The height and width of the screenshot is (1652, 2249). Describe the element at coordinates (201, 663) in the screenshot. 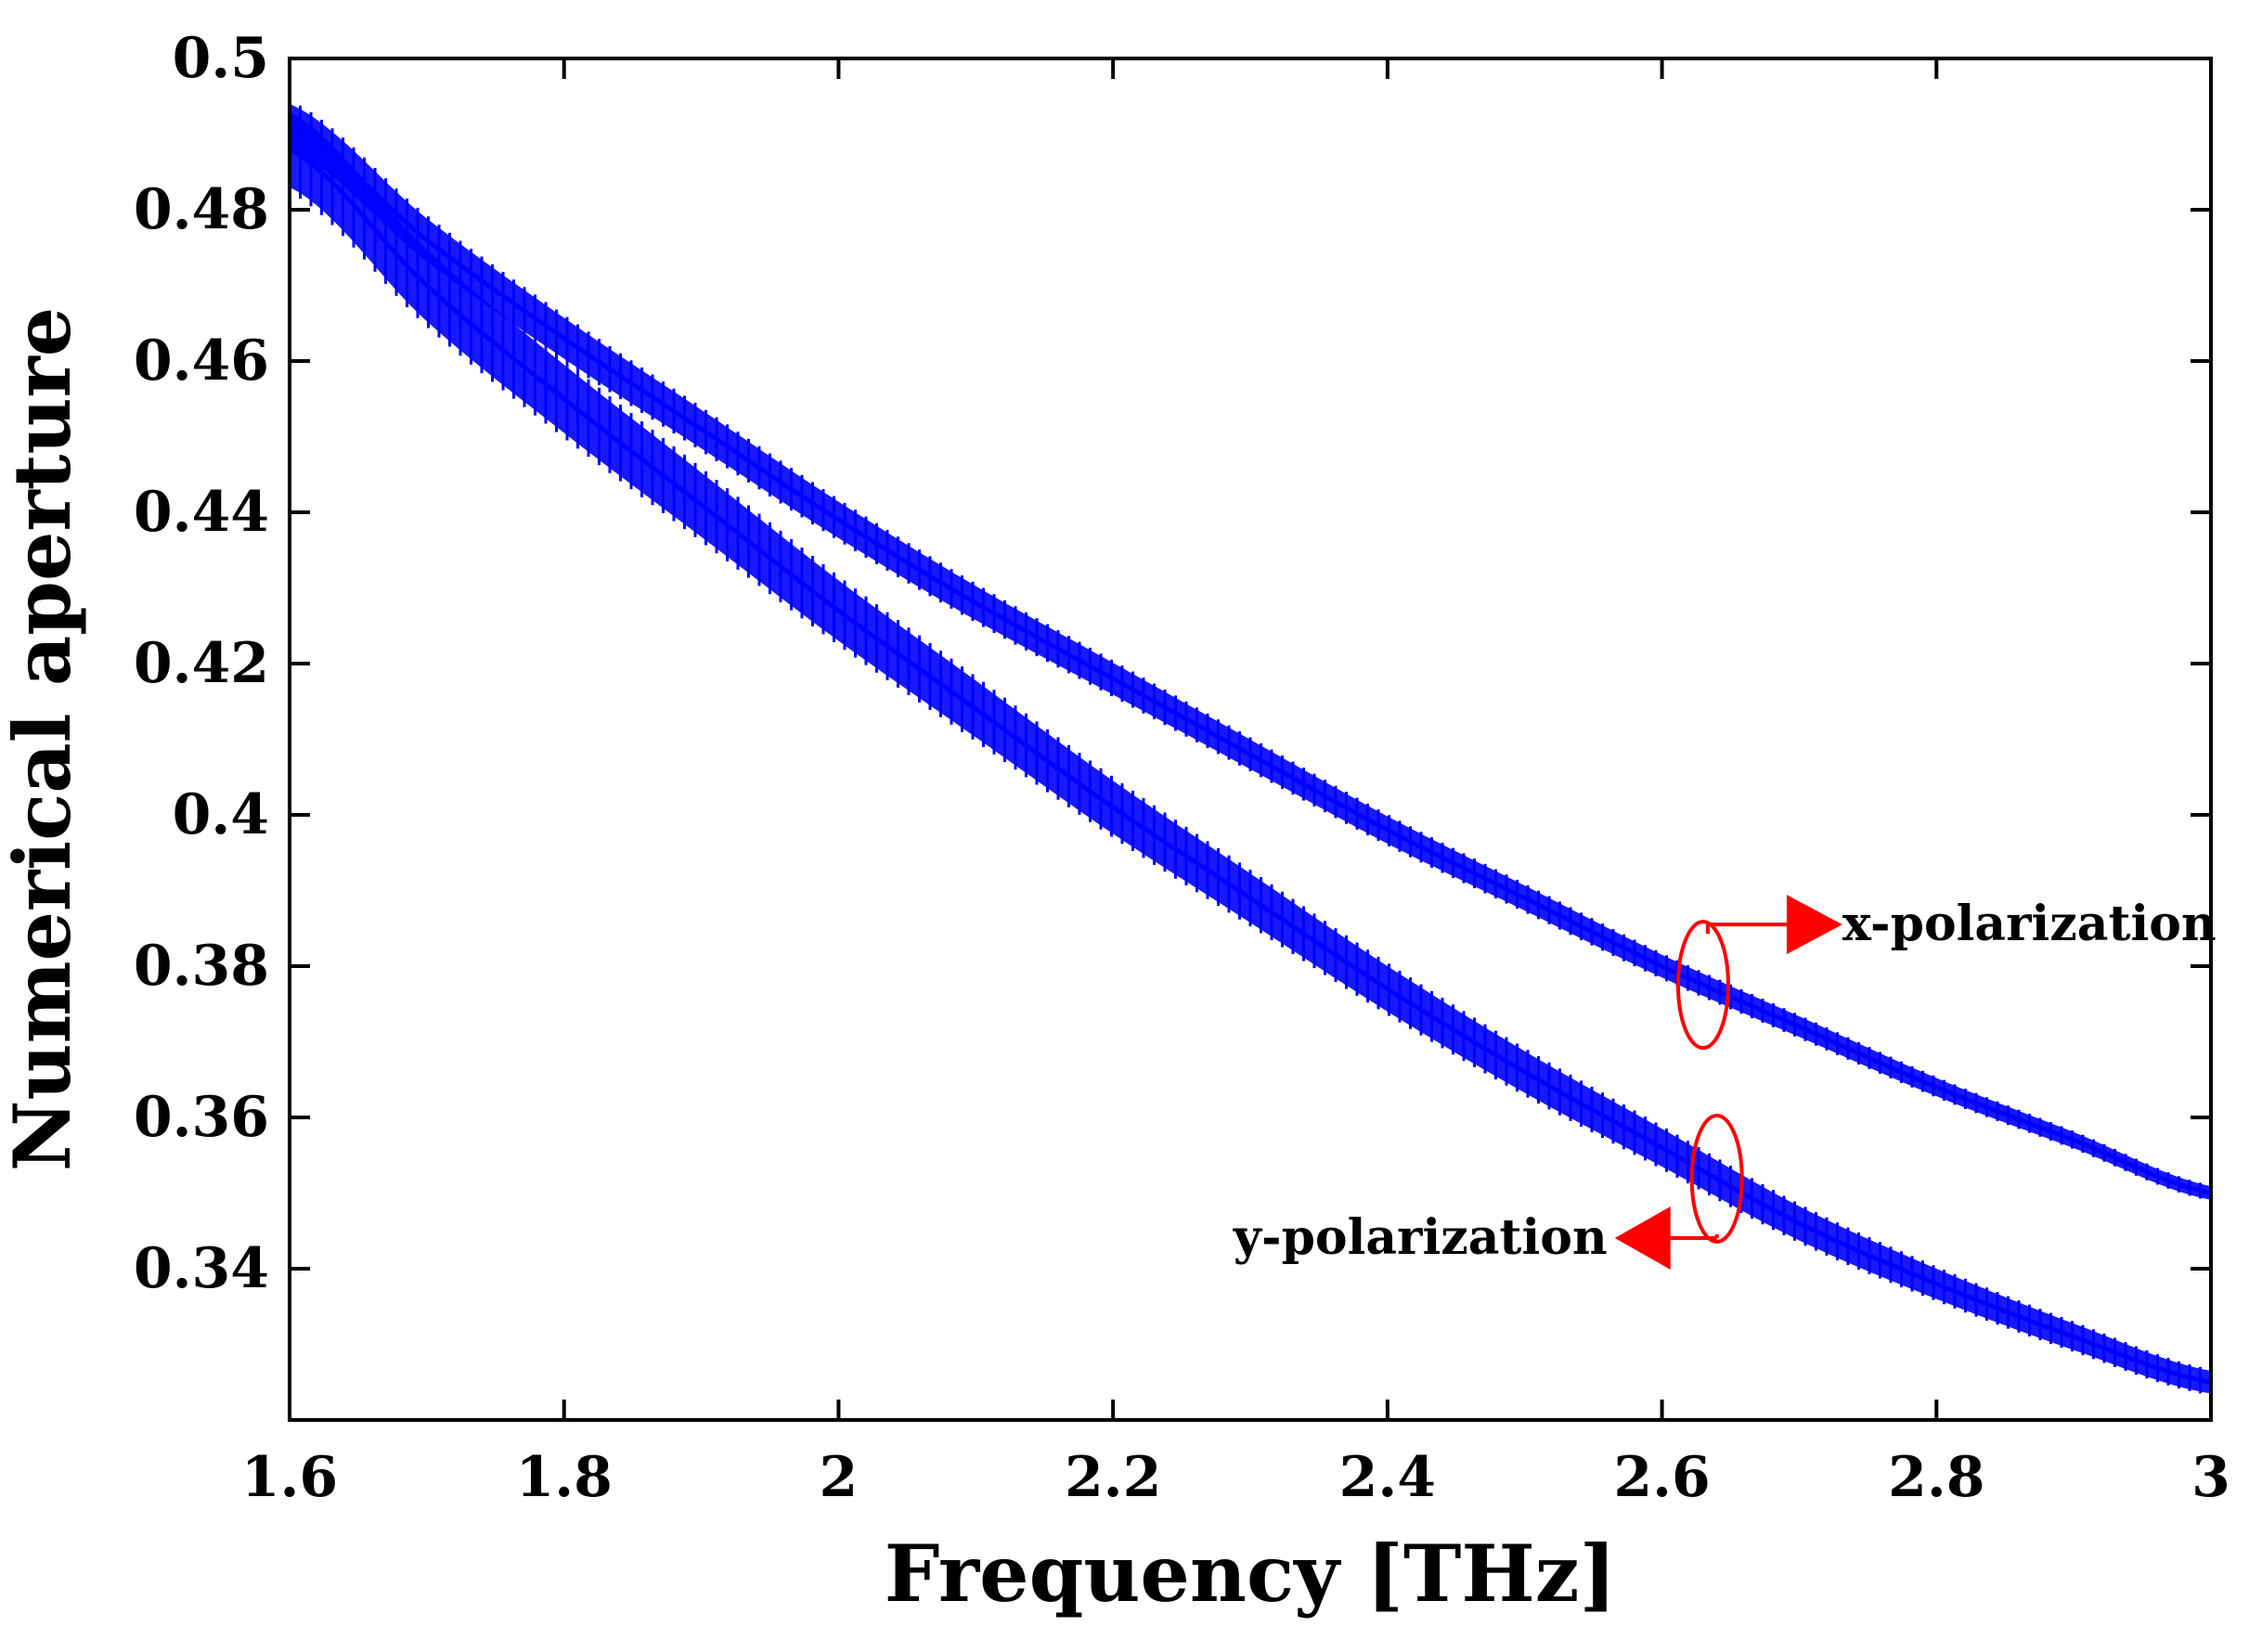

I see `y-tick-label: 0.42` at that location.